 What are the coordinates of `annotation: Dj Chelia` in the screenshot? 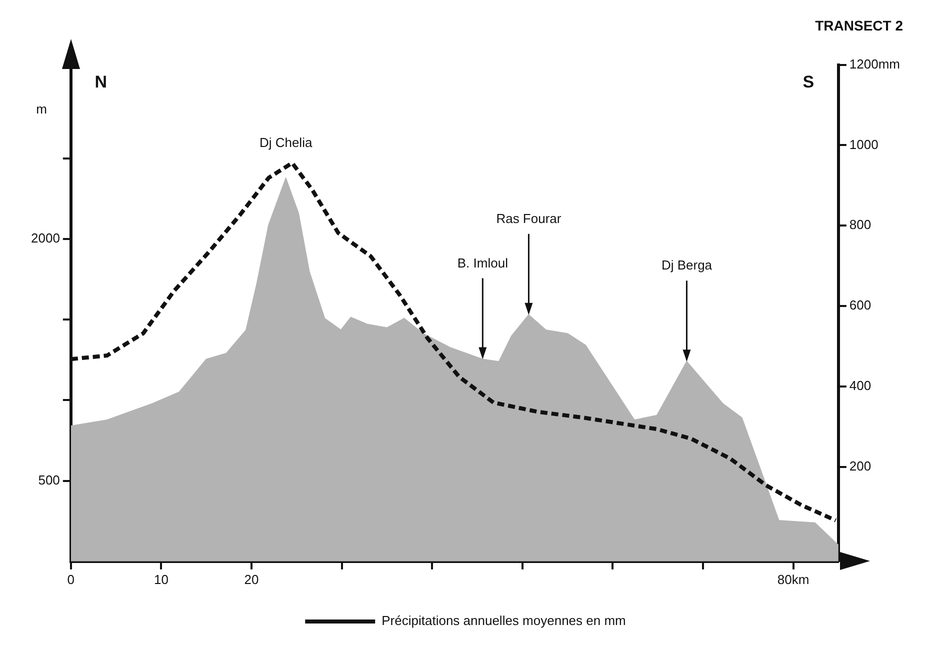 It's located at (286, 142).